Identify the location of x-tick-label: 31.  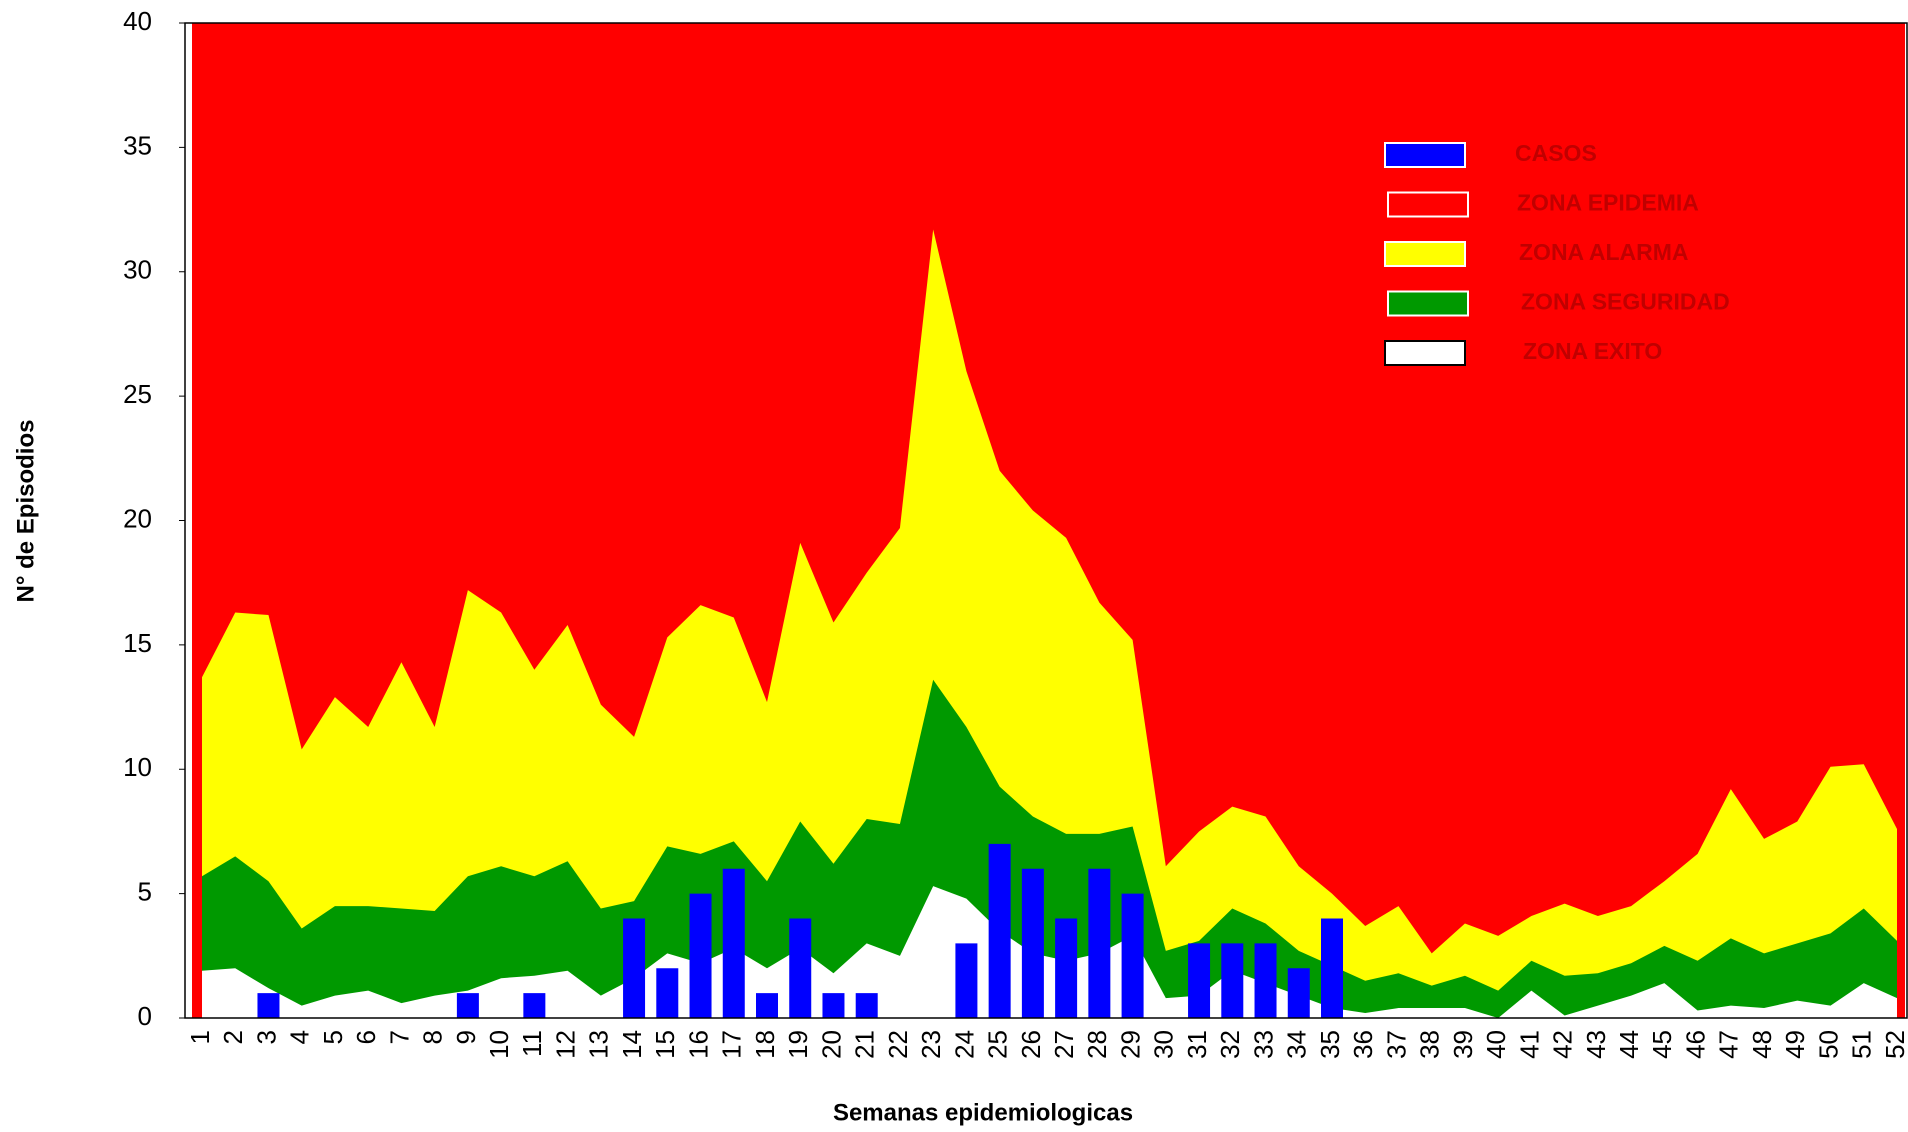
(1197, 1044).